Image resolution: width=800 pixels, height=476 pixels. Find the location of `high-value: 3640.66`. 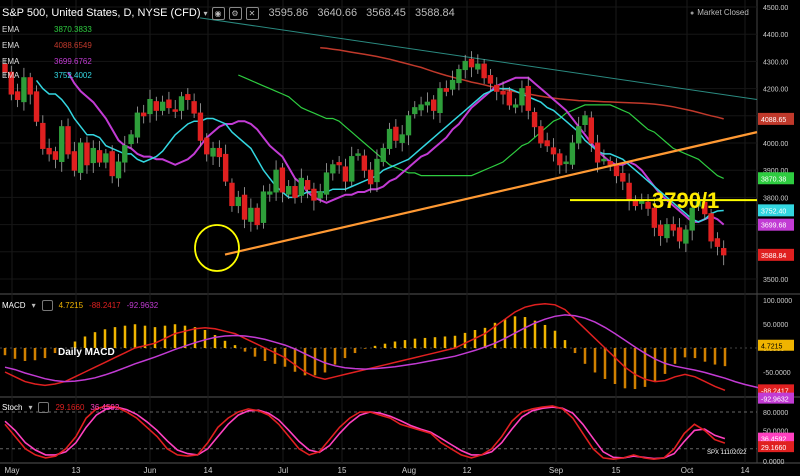

high-value: 3640.66 is located at coordinates (337, 13).